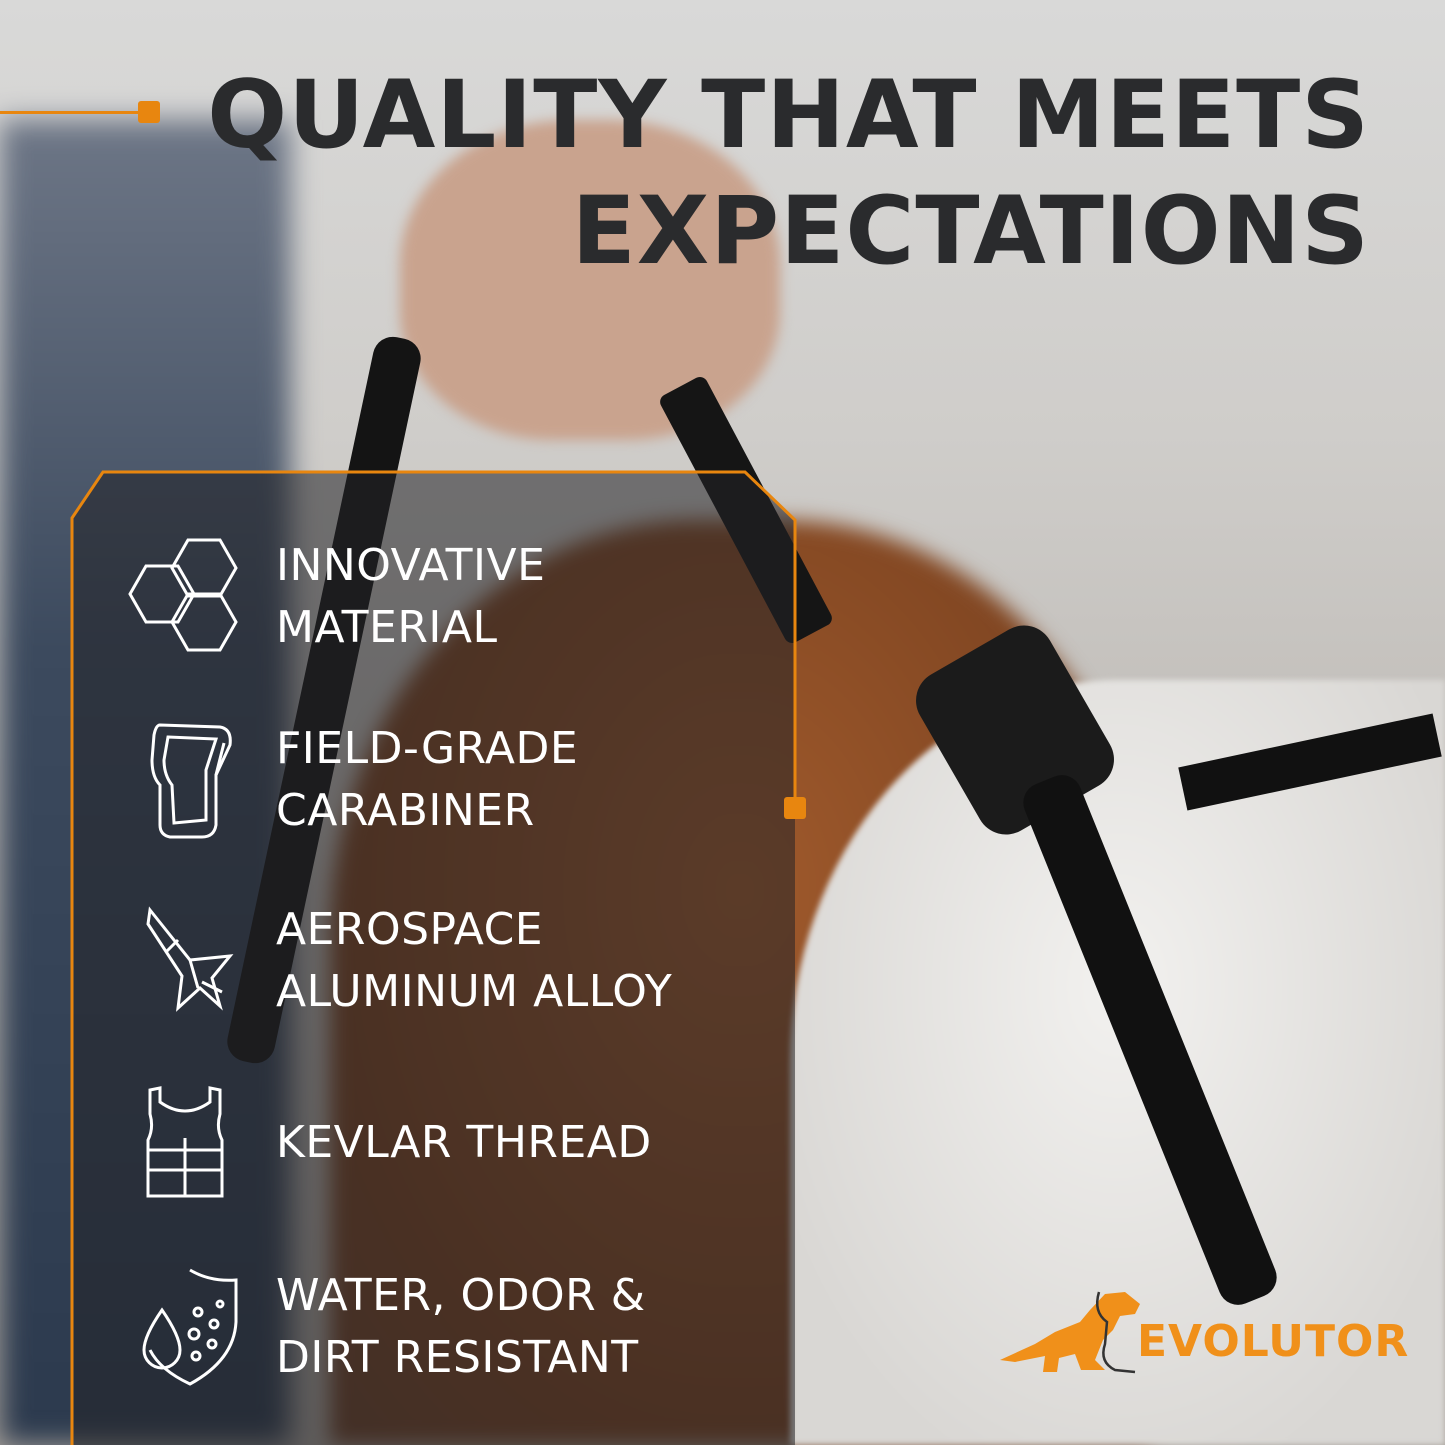 Image resolution: width=1445 pixels, height=1445 pixels. I want to click on feature-title-line: INNOVATIVE, so click(411, 565).